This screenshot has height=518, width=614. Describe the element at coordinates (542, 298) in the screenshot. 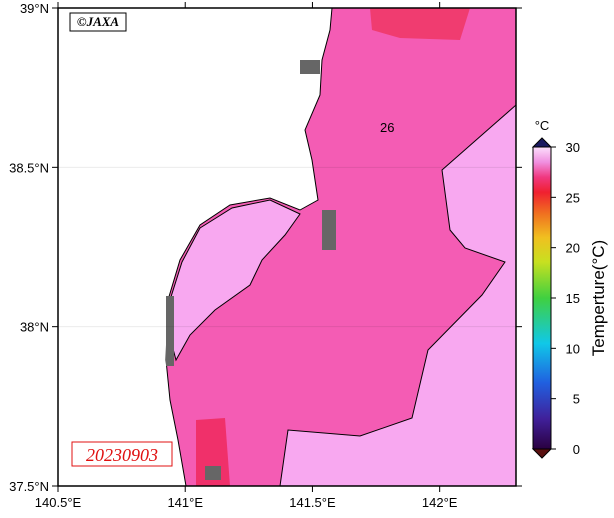

I see `colorbar` at that location.